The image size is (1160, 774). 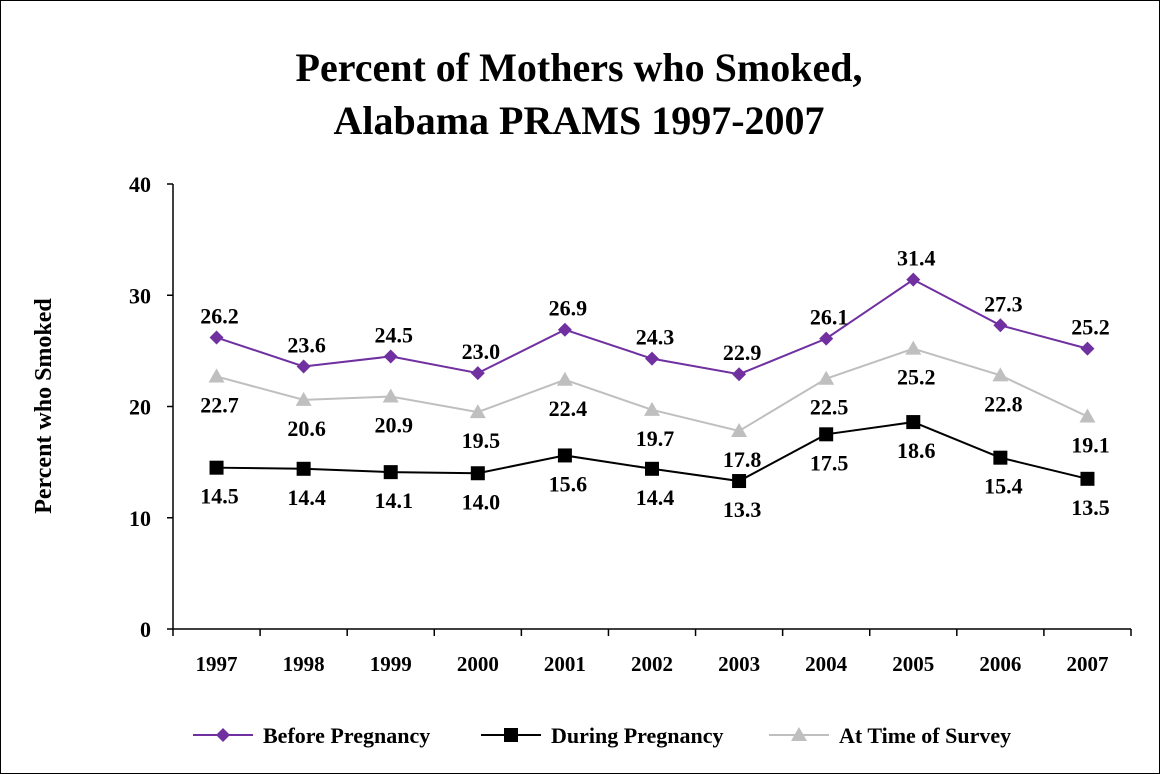 I want to click on data-label: 22.5, so click(x=829, y=407).